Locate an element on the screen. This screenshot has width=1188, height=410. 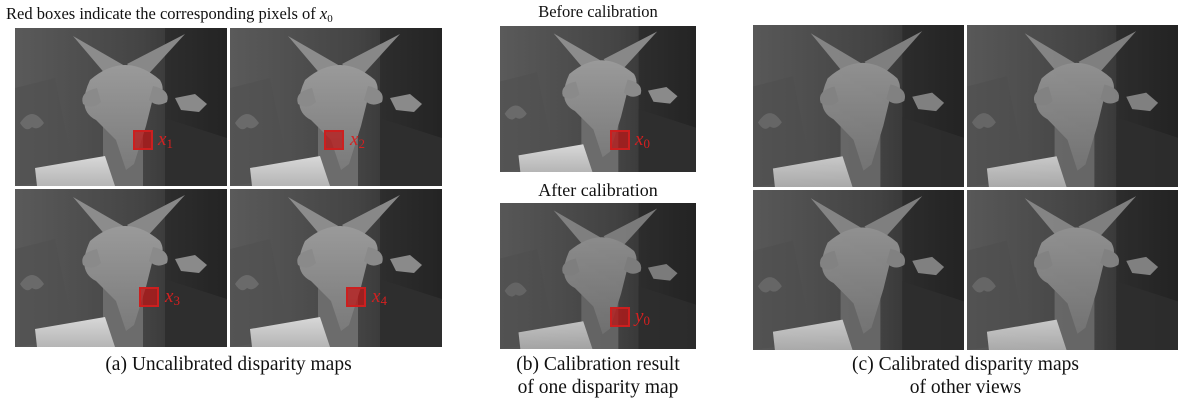
label-x4: x4 is located at coordinates (379, 297).